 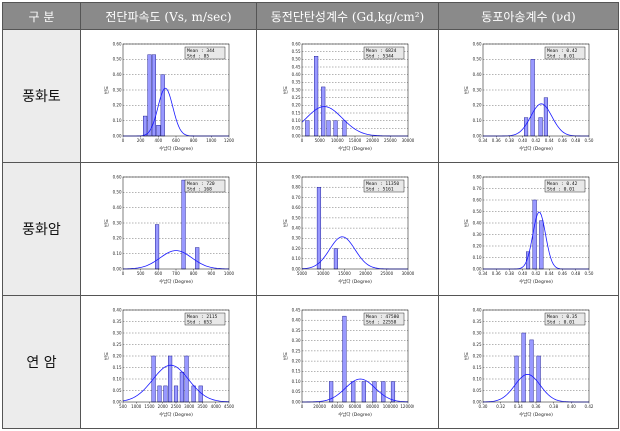 I want to click on legend-mean: Mean : 11350, so click(x=382, y=184).